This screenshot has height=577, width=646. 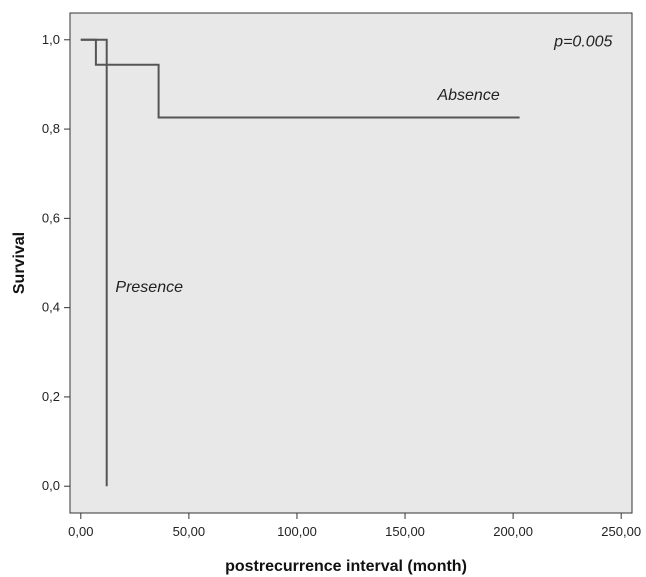 I want to click on y-tick-label: 1,0, so click(x=51, y=39).